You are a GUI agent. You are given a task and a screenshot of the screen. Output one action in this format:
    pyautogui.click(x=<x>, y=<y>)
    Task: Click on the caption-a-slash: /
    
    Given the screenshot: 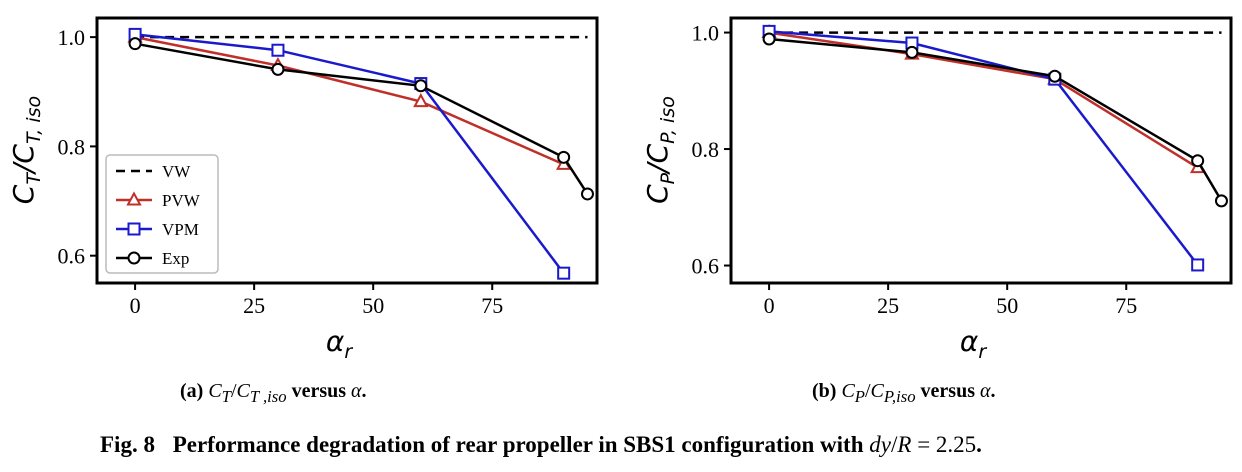 What is the action you would take?
    pyautogui.click(x=233, y=391)
    